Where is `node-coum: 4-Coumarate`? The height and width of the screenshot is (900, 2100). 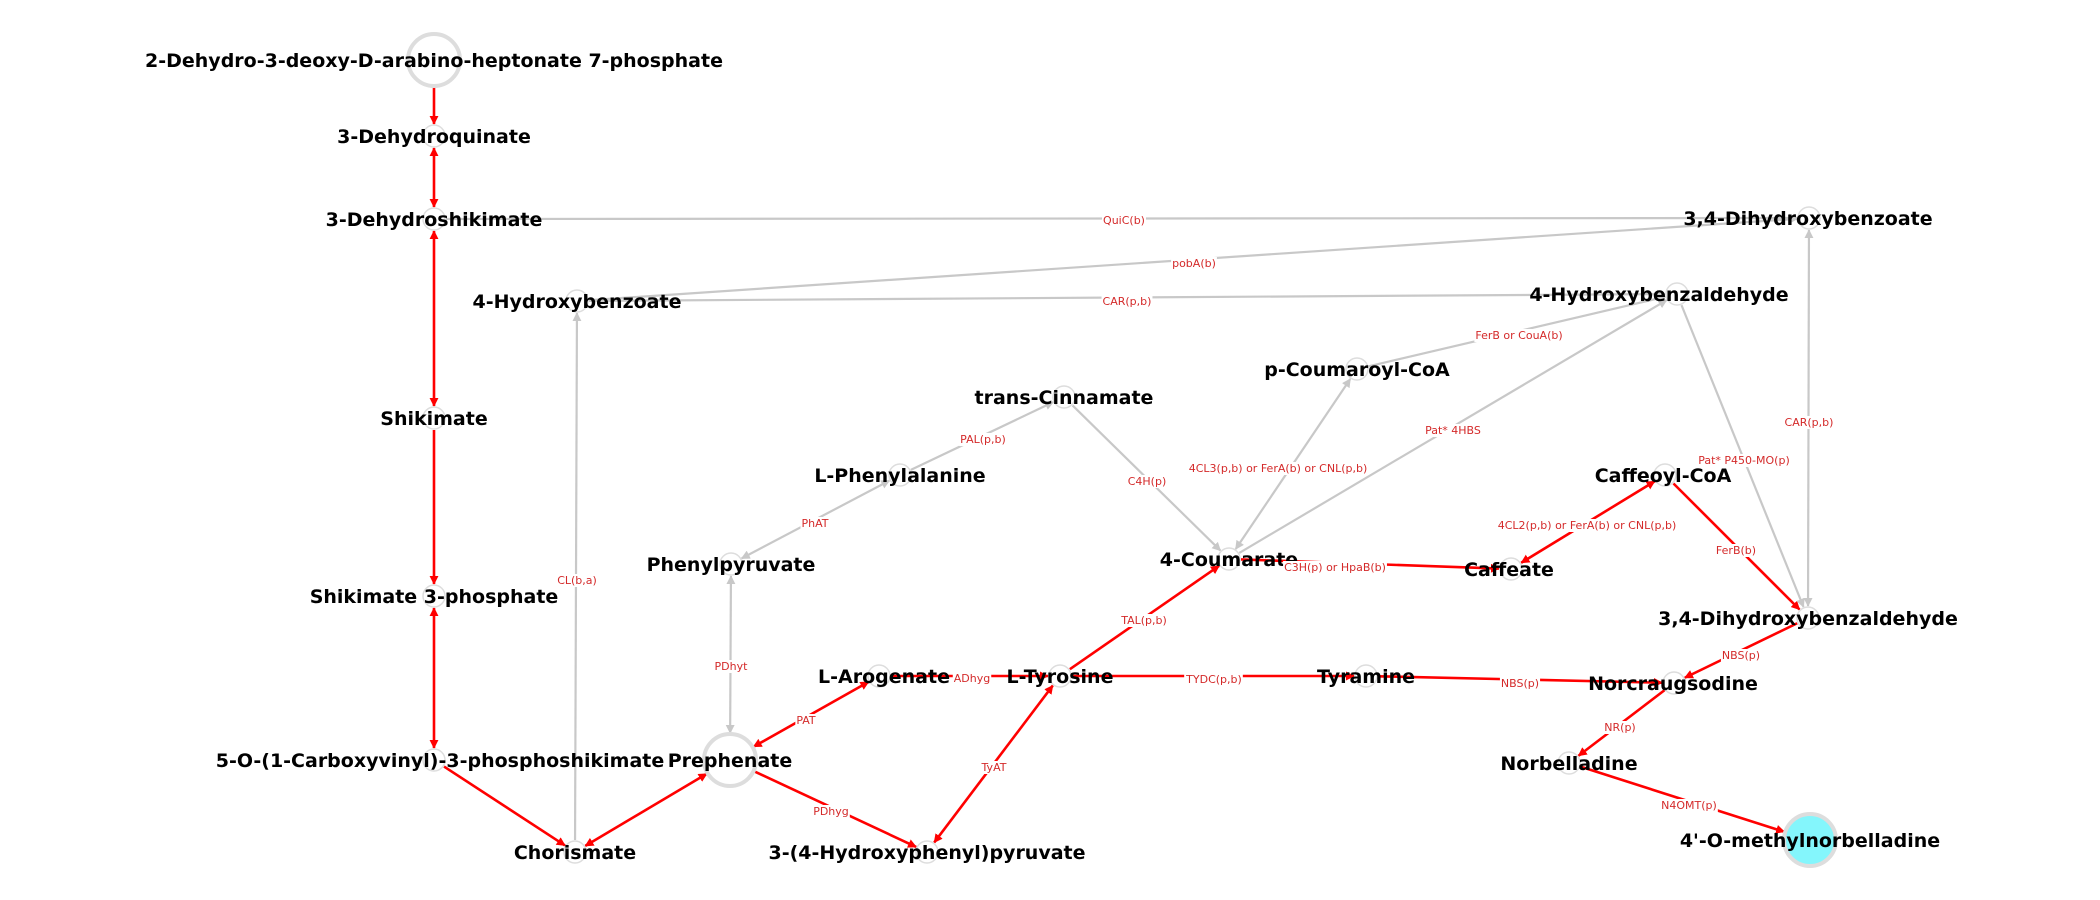
node-coum: 4-Coumarate is located at coordinates (1229, 559).